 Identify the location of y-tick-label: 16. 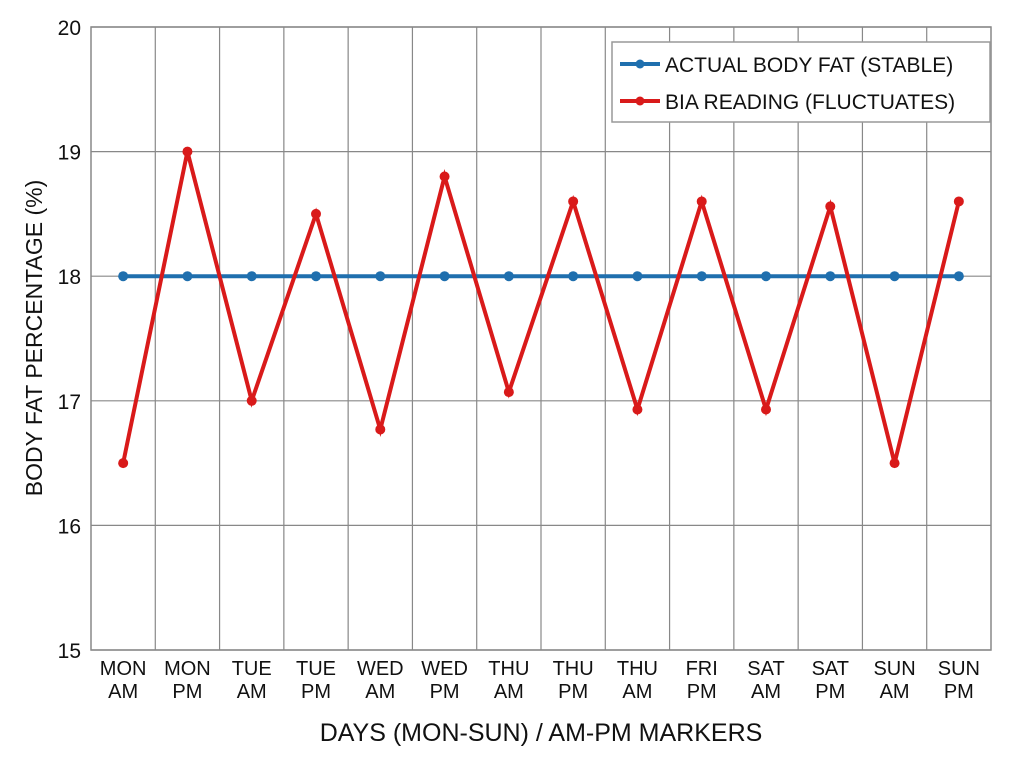
(69, 526).